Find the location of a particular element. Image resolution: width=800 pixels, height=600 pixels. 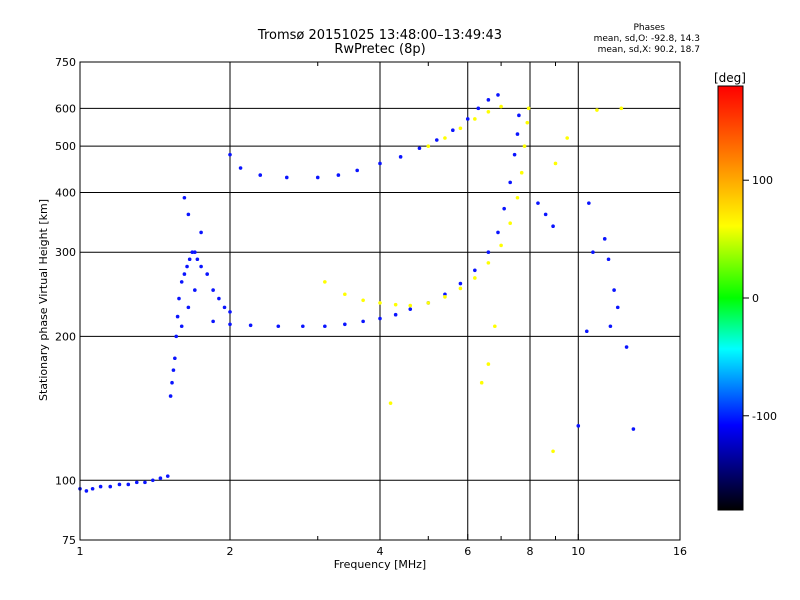

x-axis-label: Frequency [MHz] is located at coordinates (380, 564).